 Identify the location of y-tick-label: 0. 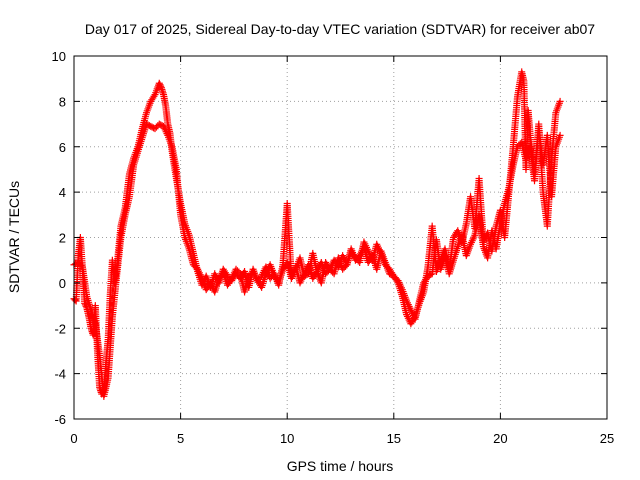
(62, 283).